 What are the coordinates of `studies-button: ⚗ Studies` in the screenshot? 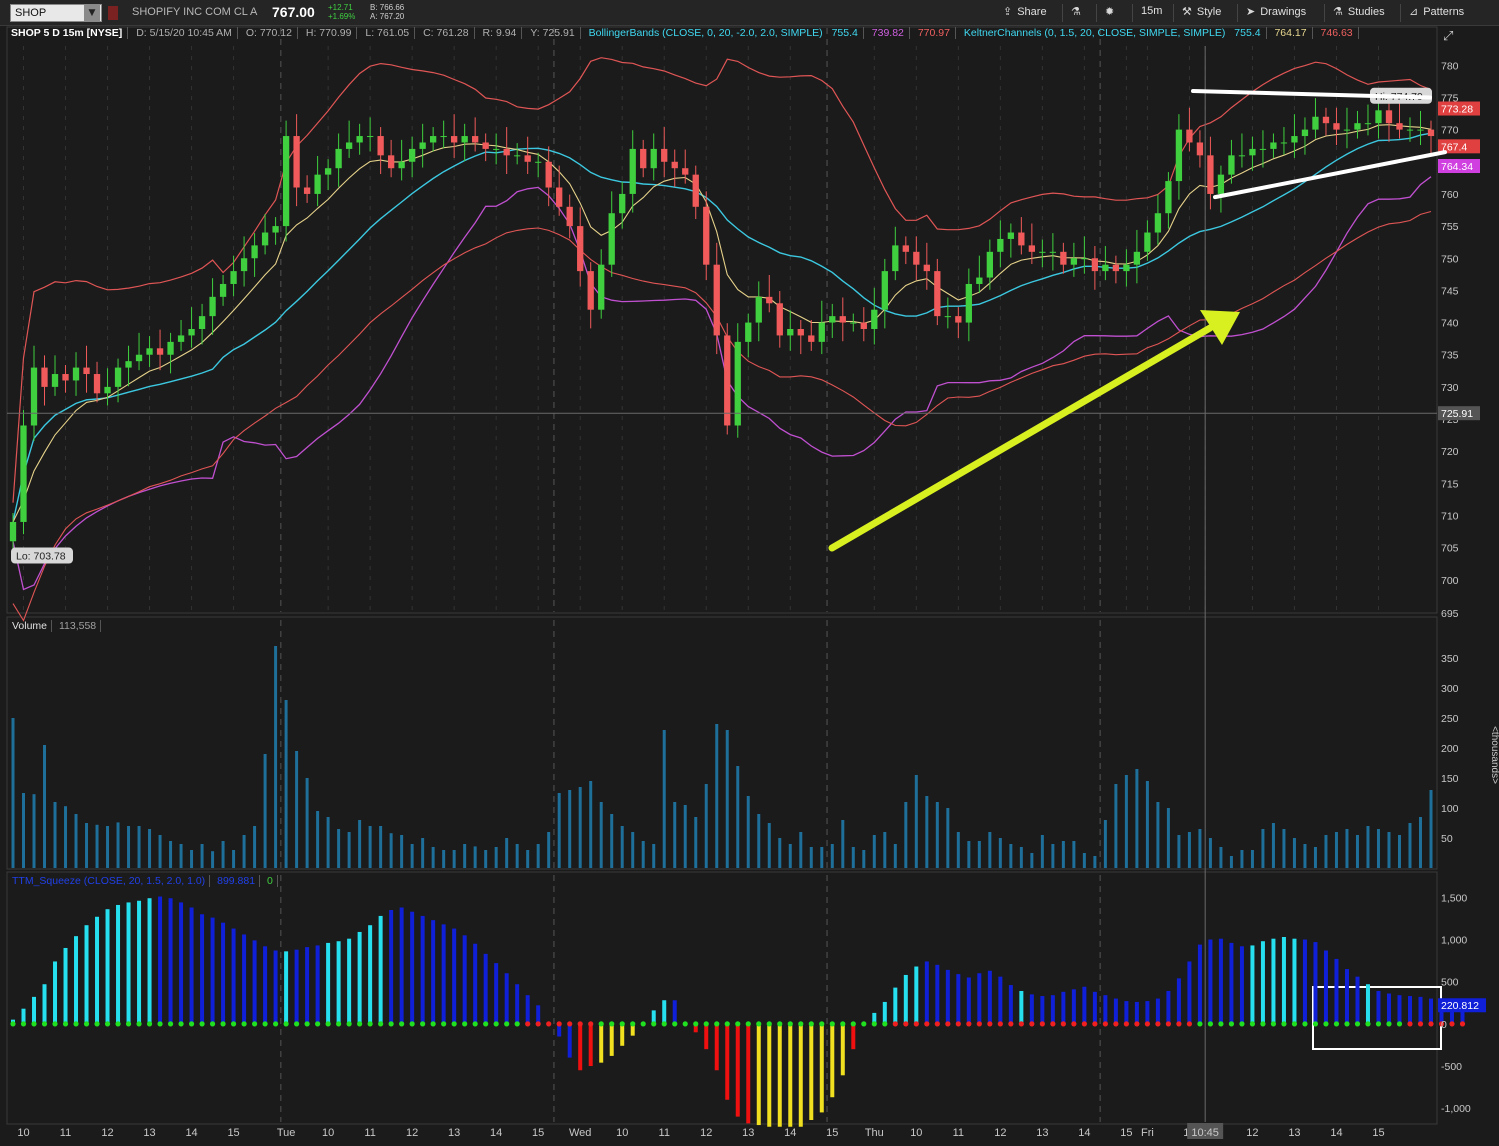 It's located at (1359, 11).